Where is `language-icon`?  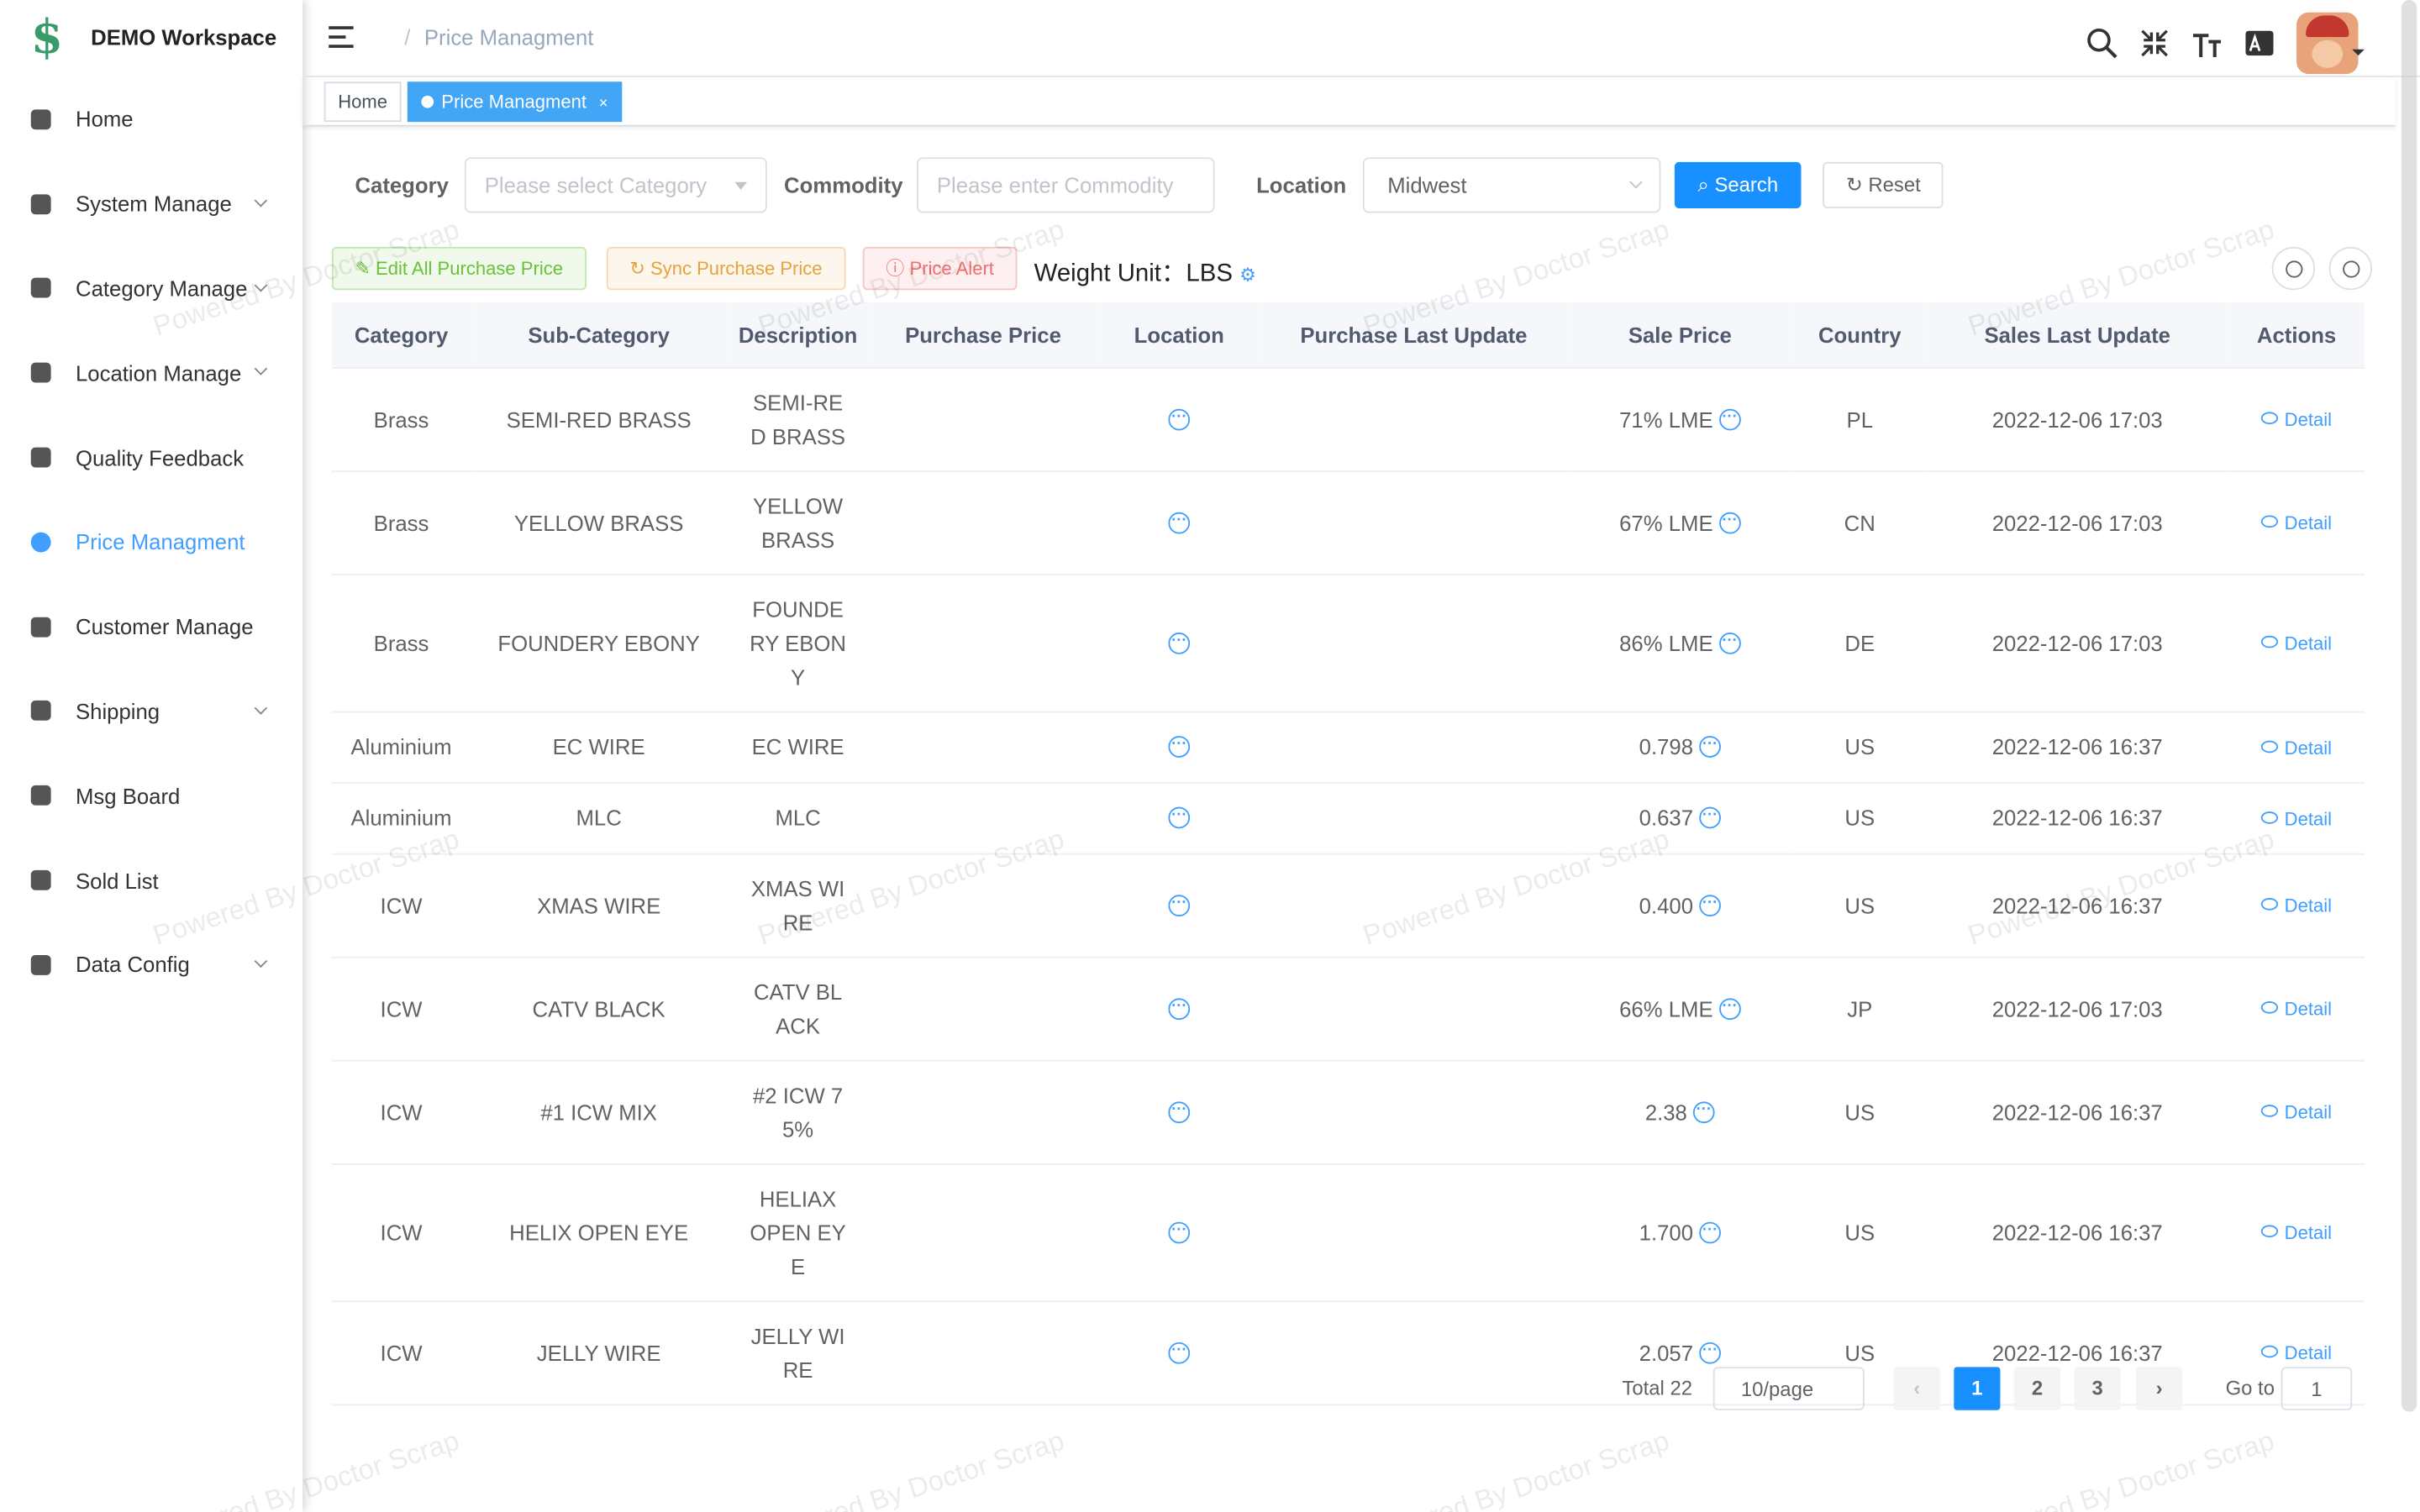
language-icon is located at coordinates (2260, 43).